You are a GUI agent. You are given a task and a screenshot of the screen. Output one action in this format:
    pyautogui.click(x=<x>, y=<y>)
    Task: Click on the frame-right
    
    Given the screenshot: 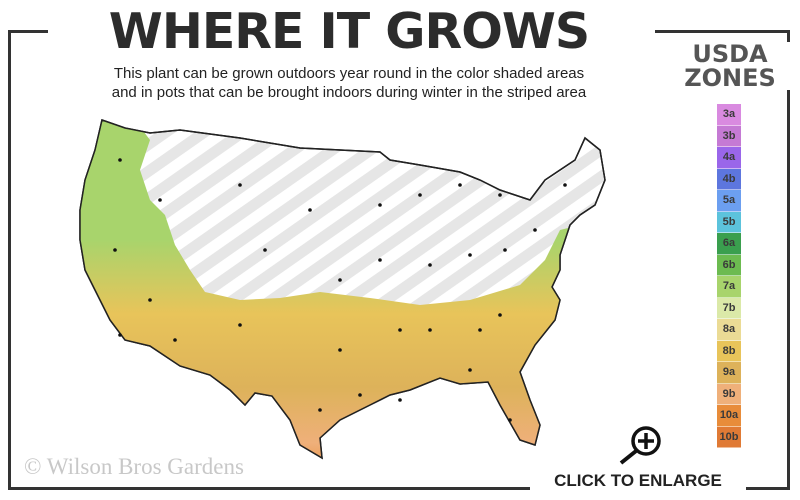 What is the action you would take?
    pyautogui.click(x=788, y=260)
    